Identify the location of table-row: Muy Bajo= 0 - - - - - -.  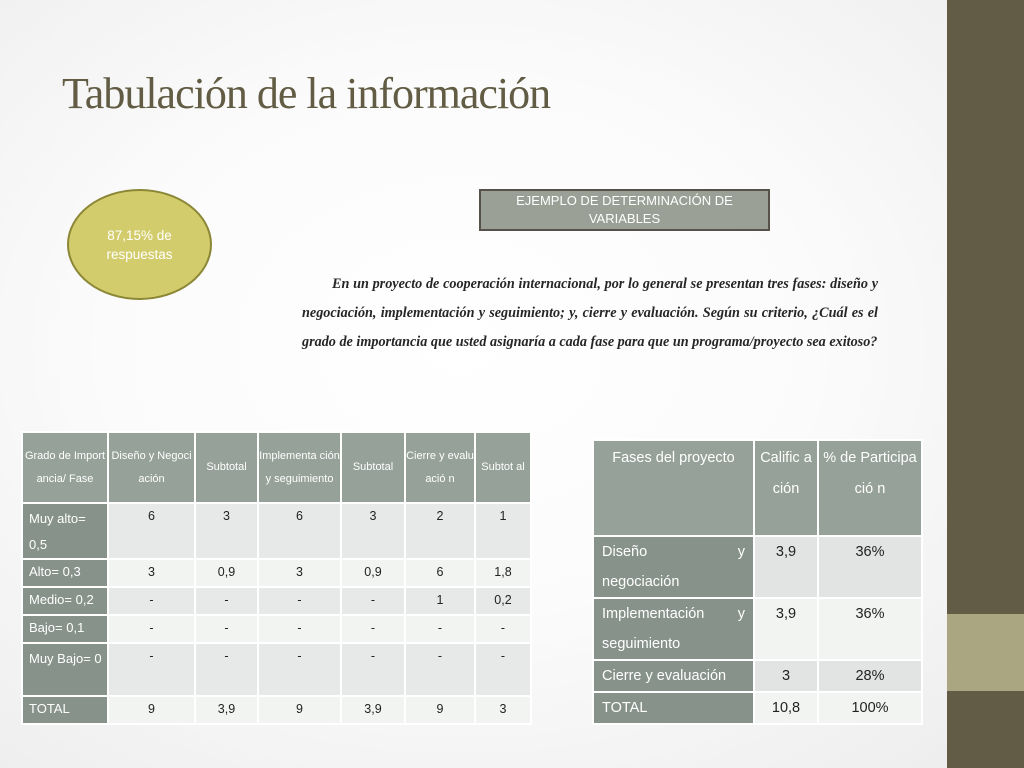
(276, 669).